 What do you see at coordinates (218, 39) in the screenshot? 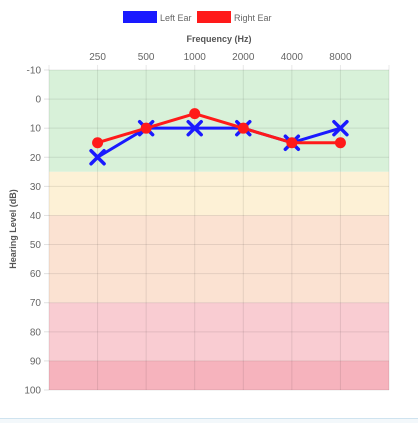
I see `x-axis-title: Frequency (Hz)` at bounding box center [218, 39].